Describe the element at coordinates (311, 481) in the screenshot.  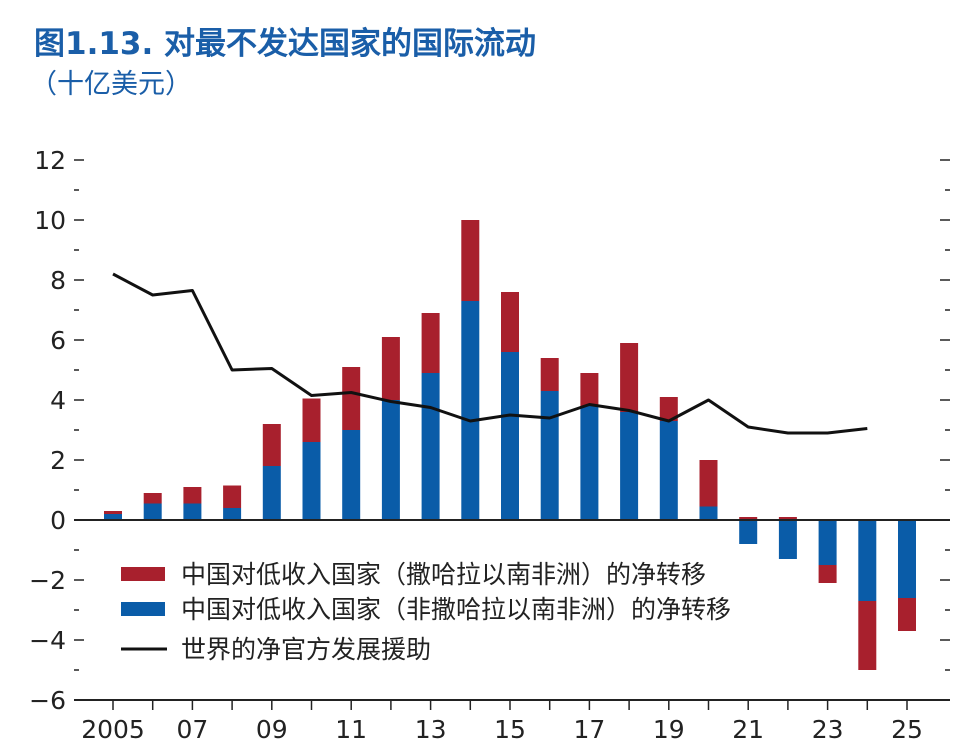
I see `bar-blue-2010` at that location.